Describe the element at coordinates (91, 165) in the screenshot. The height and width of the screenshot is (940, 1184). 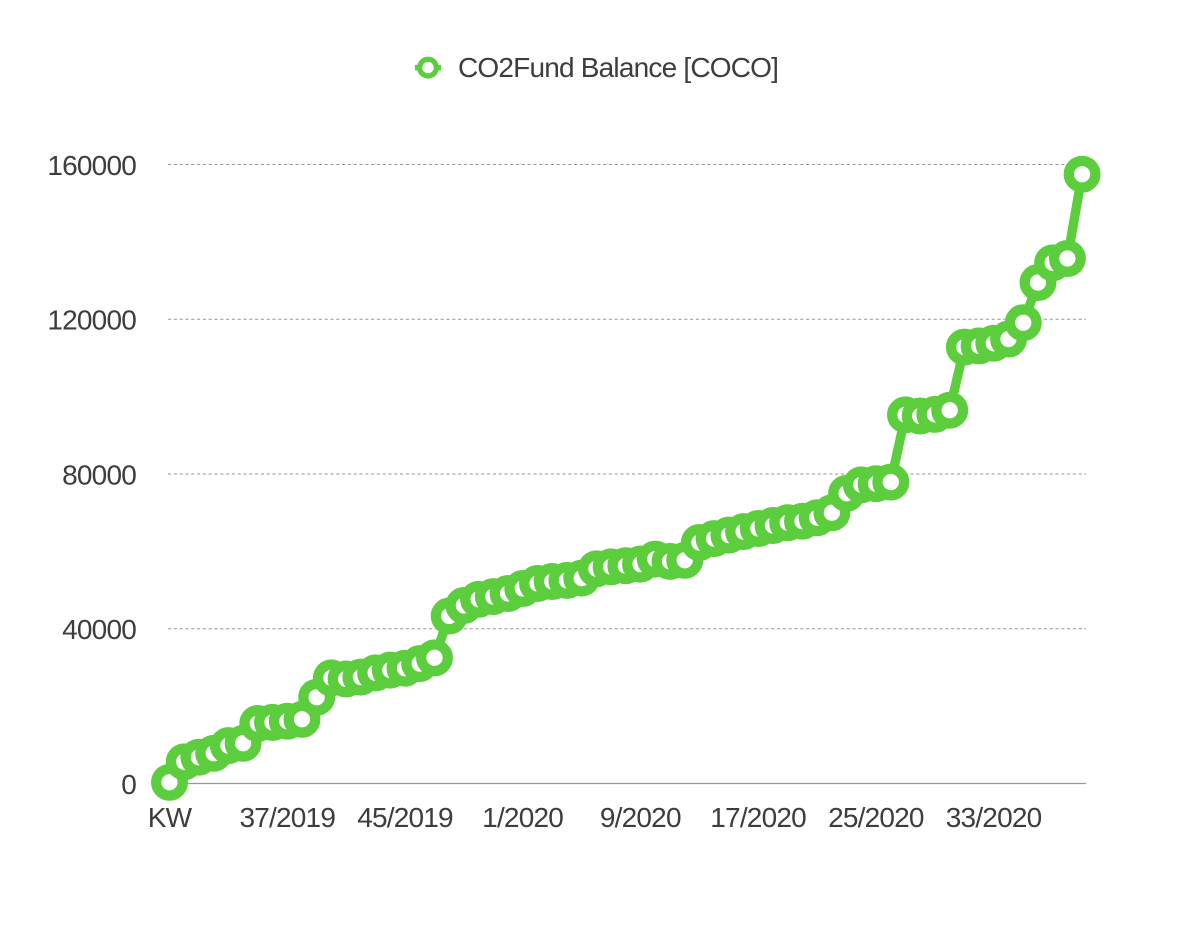
I see `svg-text: 160000` at that location.